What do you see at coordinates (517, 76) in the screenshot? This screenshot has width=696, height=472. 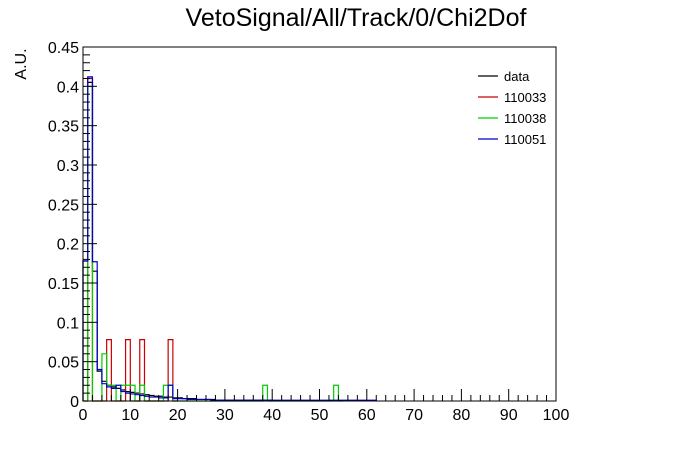 I see `legend-entry-data: data` at bounding box center [517, 76].